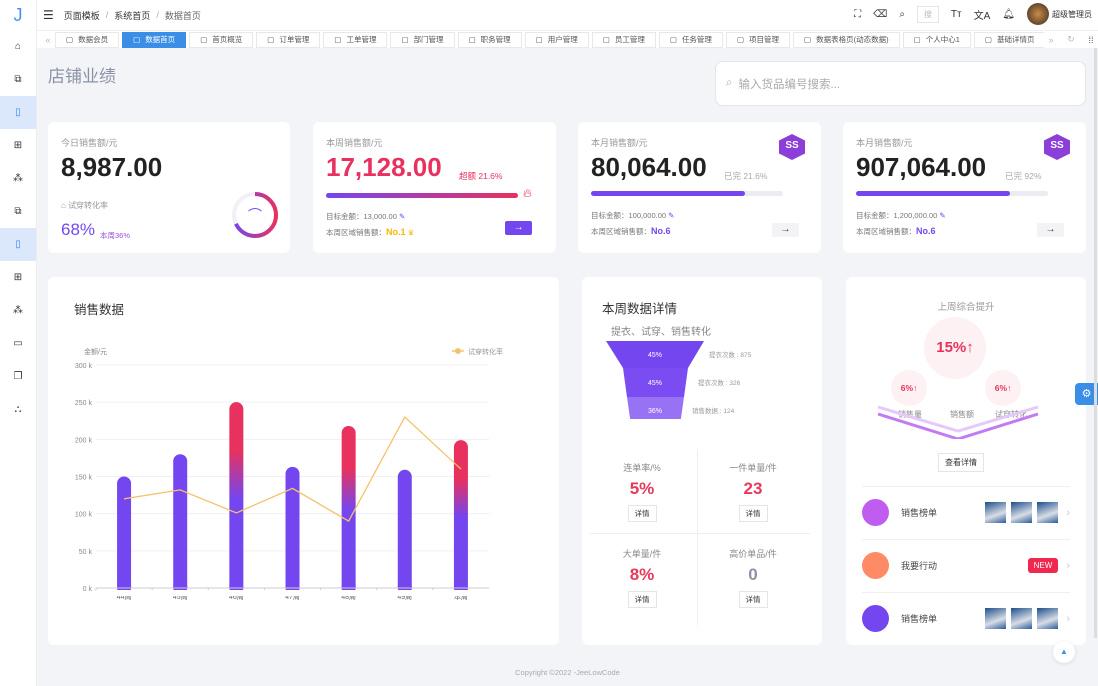 This screenshot has height=686, width=1098. I want to click on x-tick-label: 44周, so click(124, 597).